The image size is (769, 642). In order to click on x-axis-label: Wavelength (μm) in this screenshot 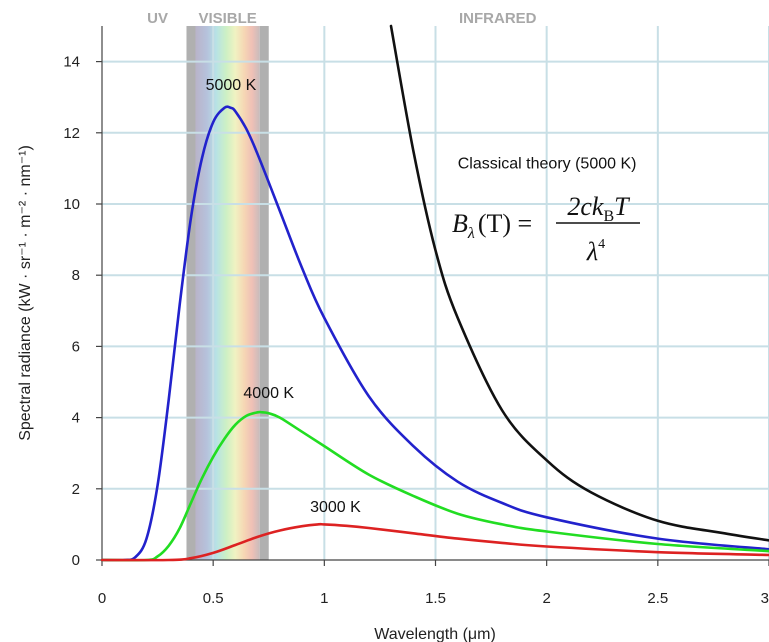, I will do `click(435, 634)`.